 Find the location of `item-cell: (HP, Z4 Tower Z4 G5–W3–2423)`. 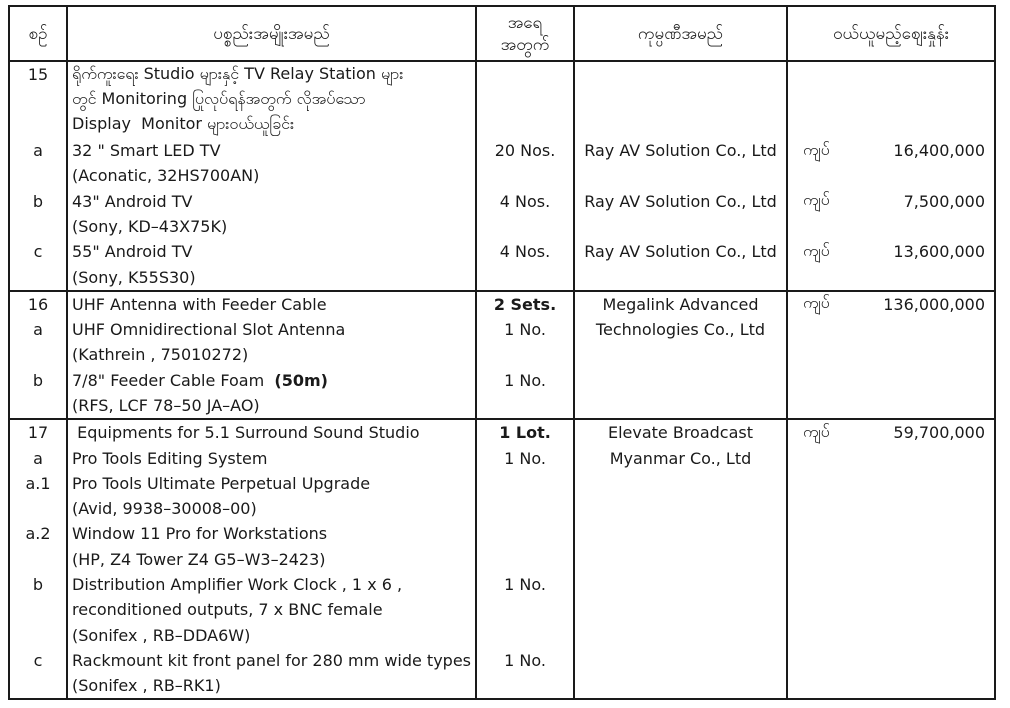

item-cell: (HP, Z4 Tower Z4 G5–W3–2423) is located at coordinates (272, 559).